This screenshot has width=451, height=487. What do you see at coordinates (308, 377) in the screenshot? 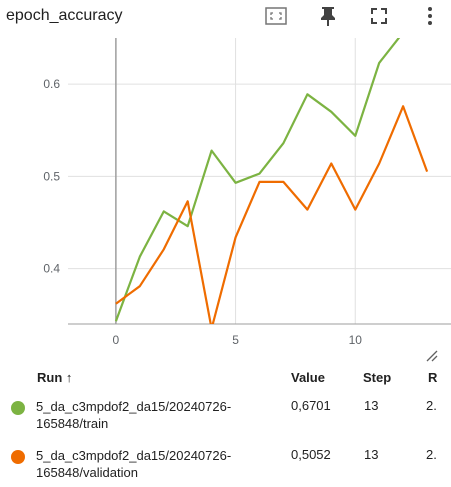
I see `value-column-header: Value` at bounding box center [308, 377].